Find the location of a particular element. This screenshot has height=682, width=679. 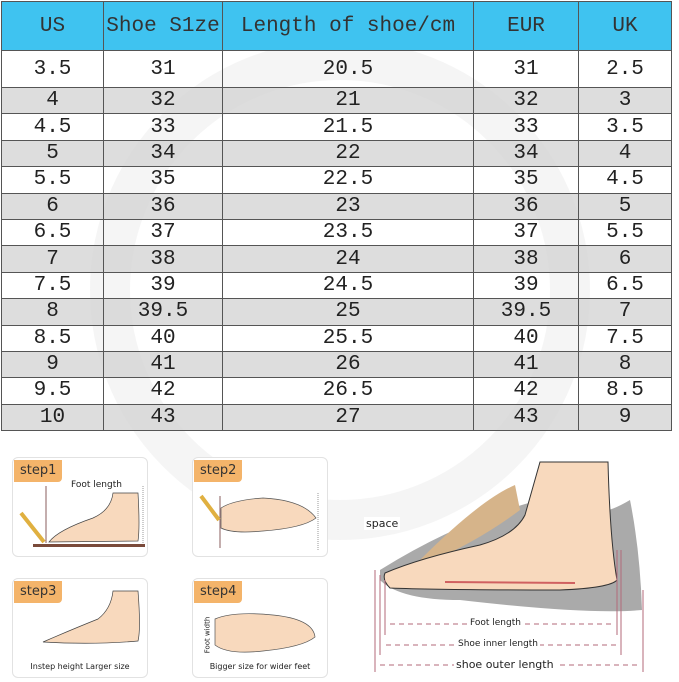

step4-caption: Bigger size for wider feet is located at coordinates (260, 666).